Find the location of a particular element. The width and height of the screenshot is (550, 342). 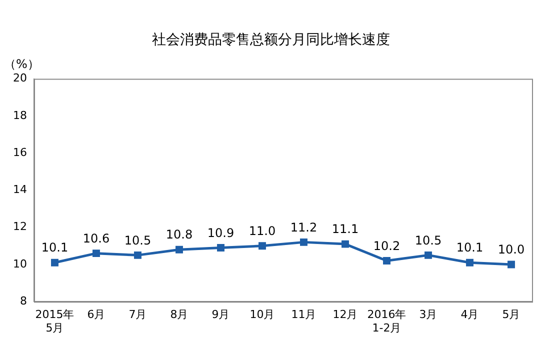

data-label: 10.9 is located at coordinates (220, 233).